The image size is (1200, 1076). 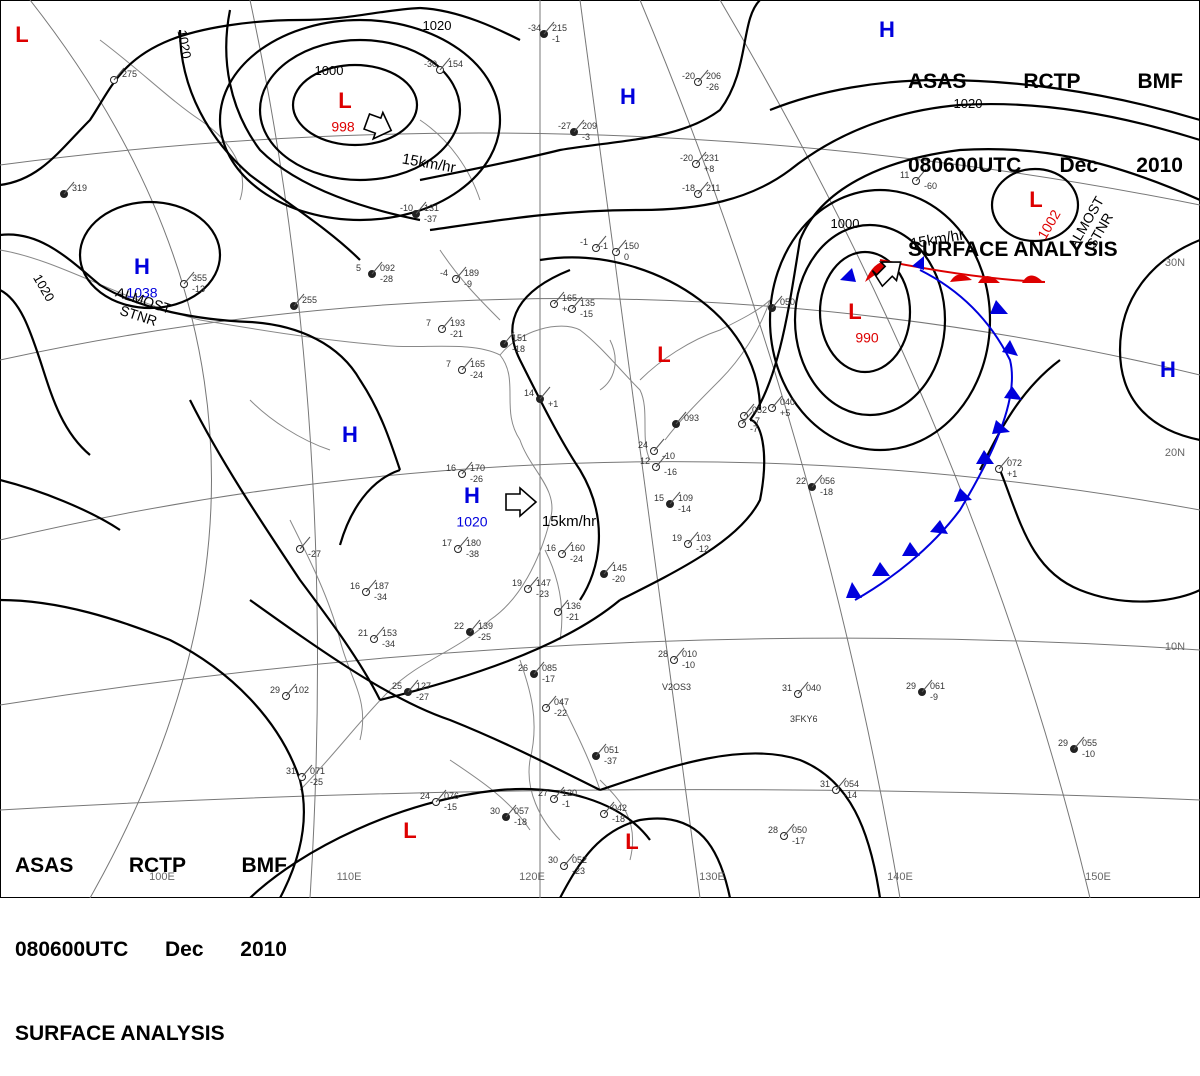 I want to click on station-pressure: 209, so click(x=589, y=126).